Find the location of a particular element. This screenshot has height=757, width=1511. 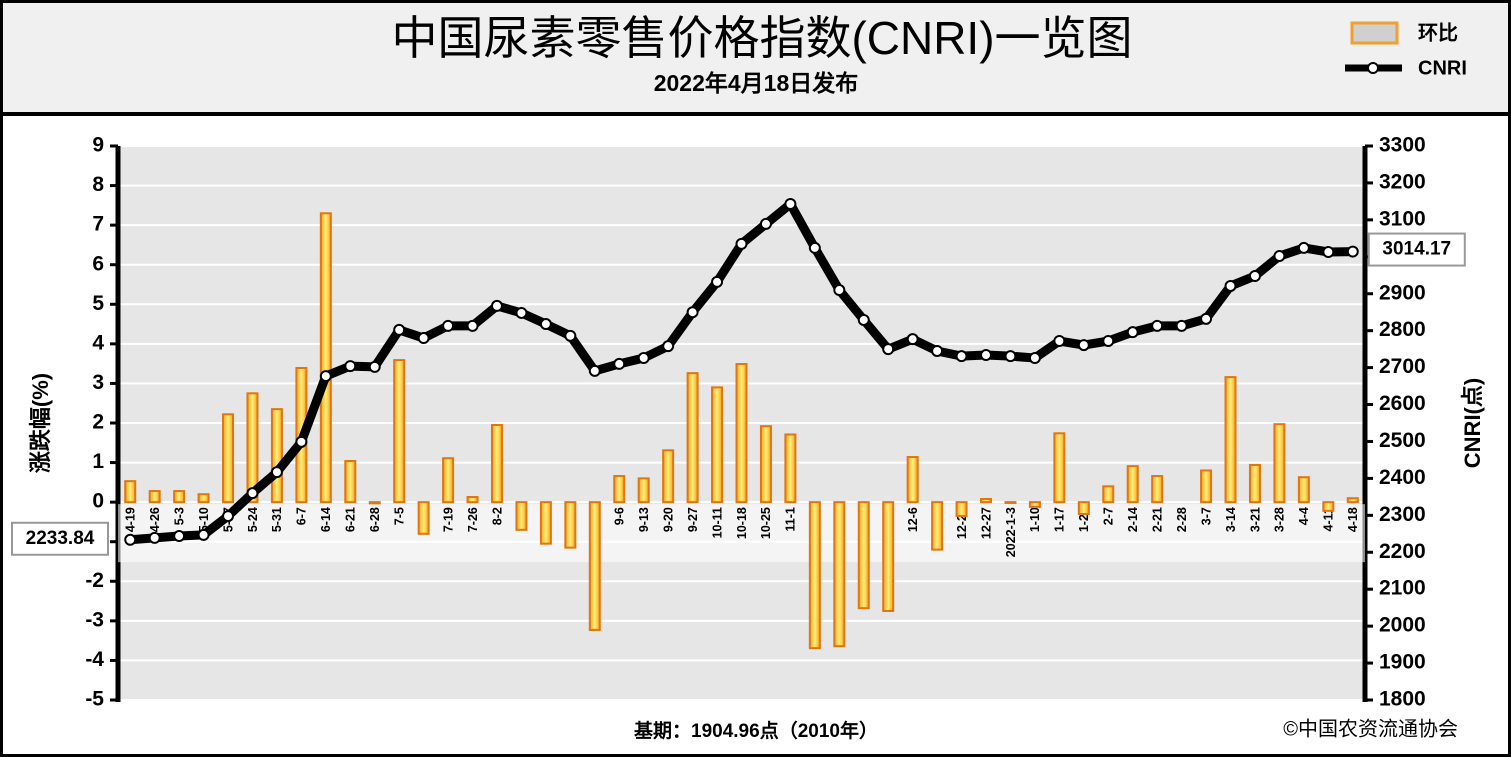

footnote: 基期：1904.96点（2010年） is located at coordinates (755, 730).